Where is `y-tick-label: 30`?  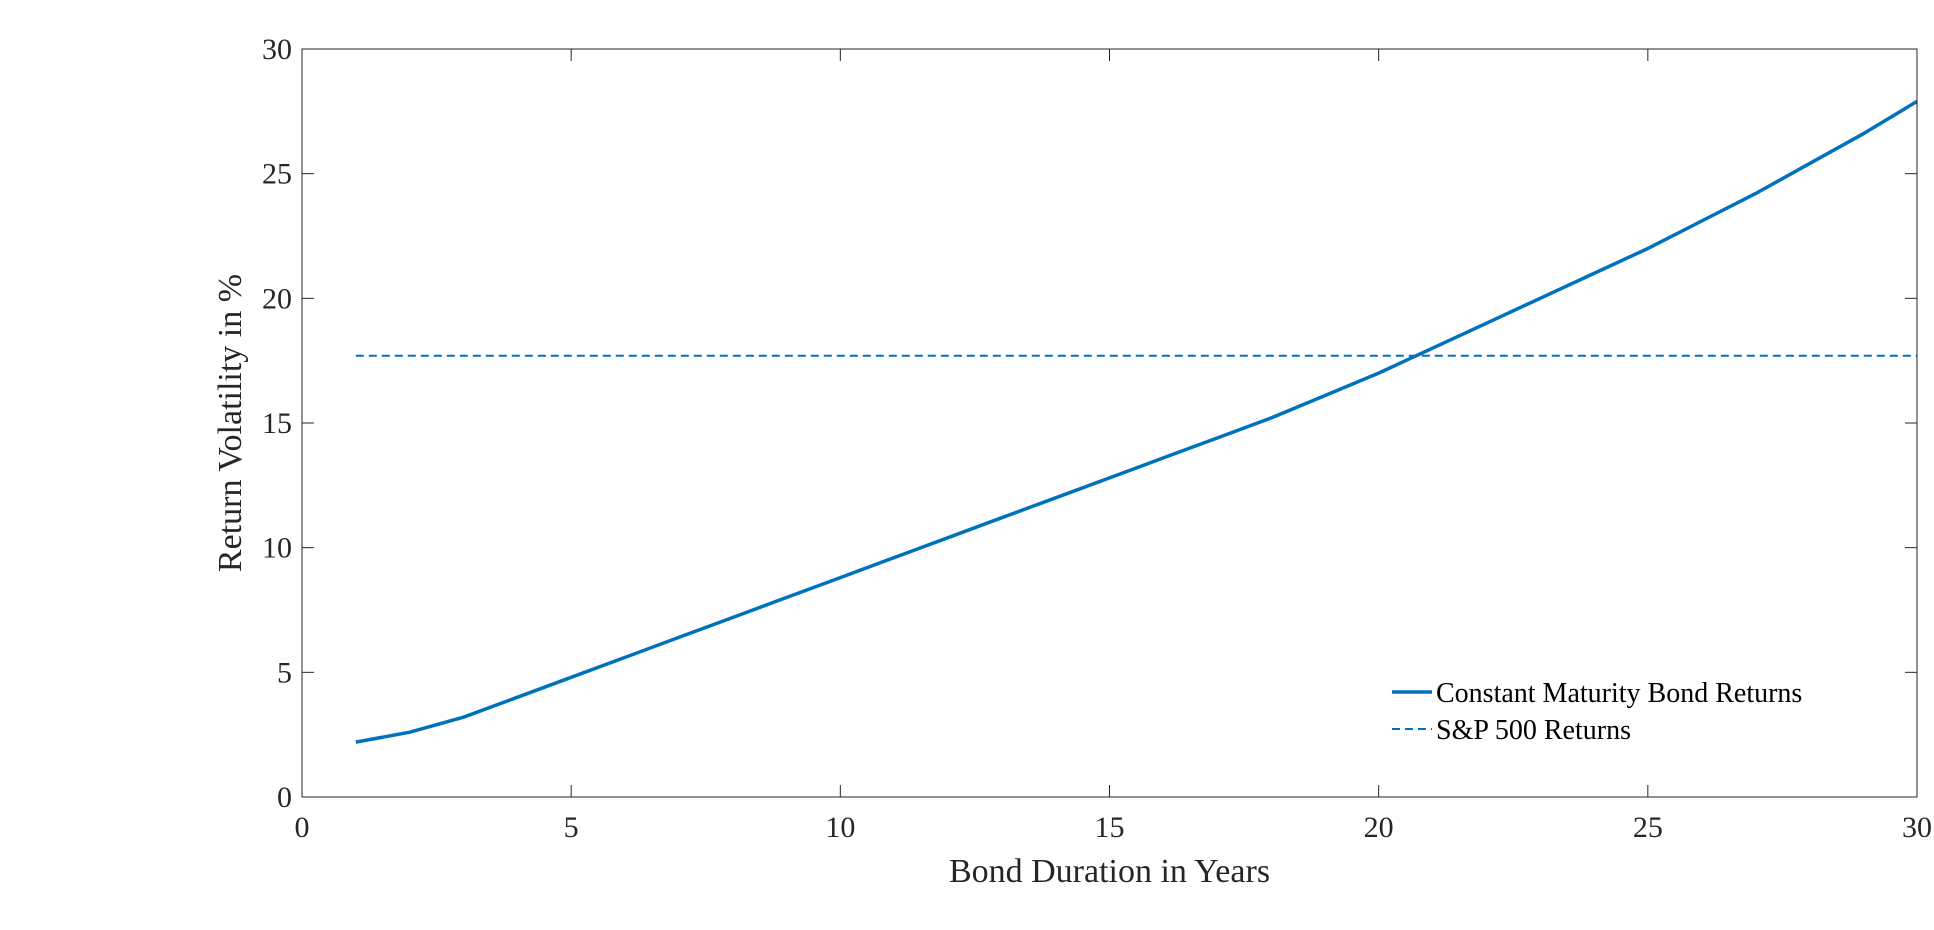 y-tick-label: 30 is located at coordinates (277, 49).